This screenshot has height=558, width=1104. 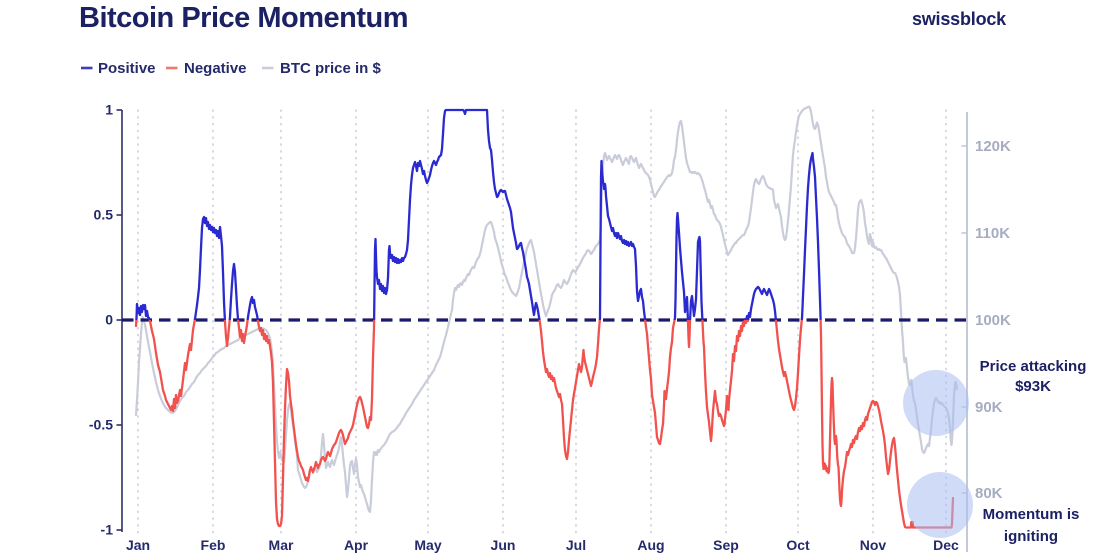 What do you see at coordinates (356, 545) in the screenshot?
I see `svg-text: Apr` at bounding box center [356, 545].